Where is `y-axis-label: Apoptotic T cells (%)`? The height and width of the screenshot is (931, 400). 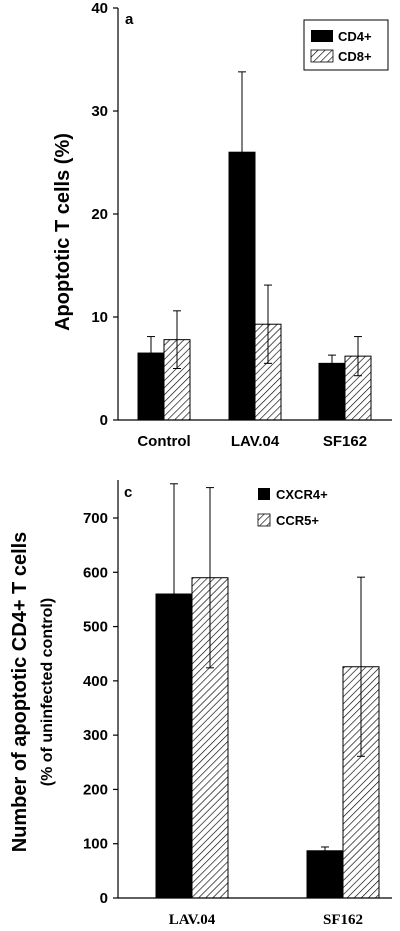
y-axis-label: Apoptotic T cells (%) is located at coordinates (63, 232).